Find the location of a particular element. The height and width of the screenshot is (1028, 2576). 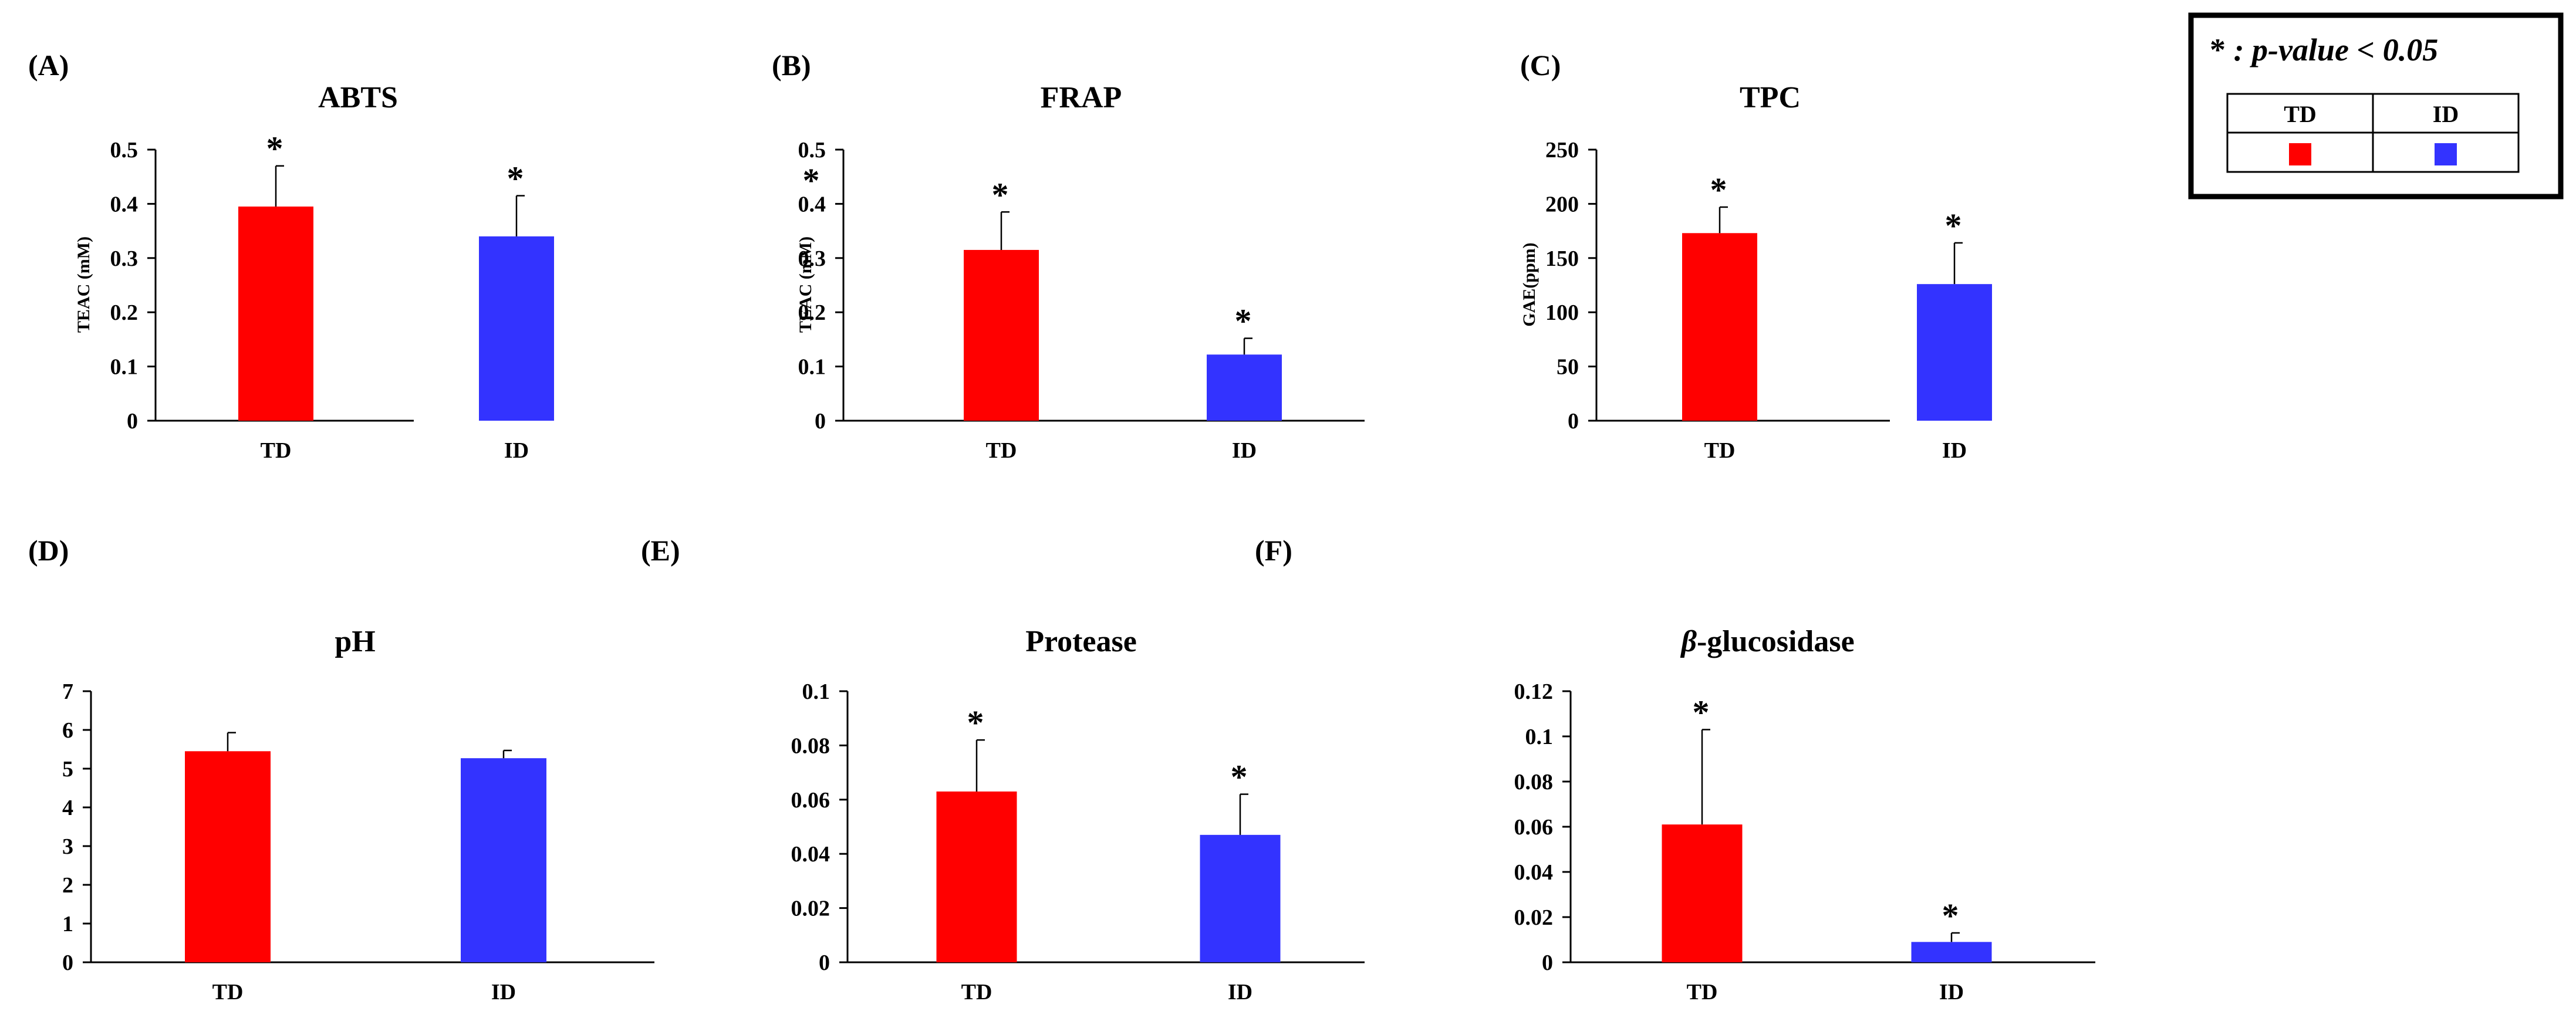

panel-label-tpc: (C) is located at coordinates (1540, 65).